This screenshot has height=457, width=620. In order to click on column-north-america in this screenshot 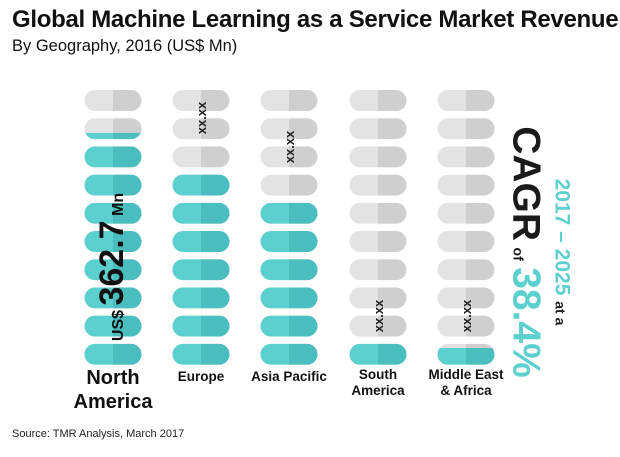, I will do `click(113, 227)`.